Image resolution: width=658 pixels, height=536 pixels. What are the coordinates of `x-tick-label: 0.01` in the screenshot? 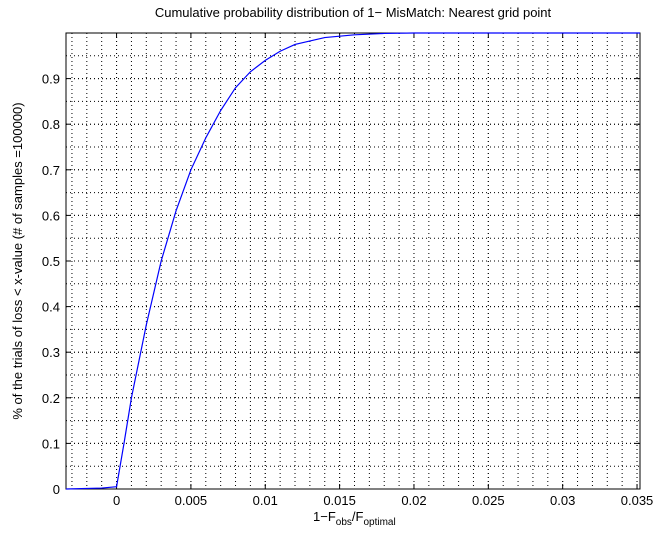 It's located at (265, 500).